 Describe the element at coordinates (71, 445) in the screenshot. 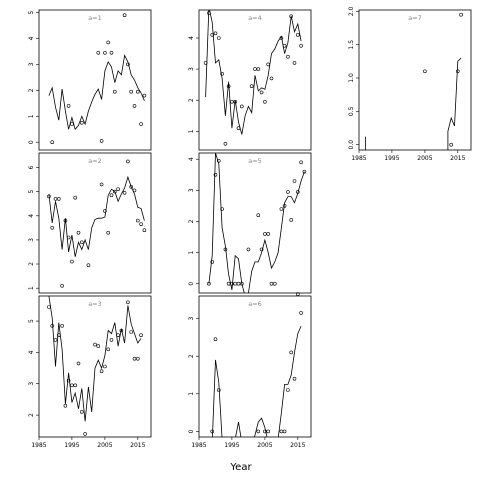

I see `panel-3-xtick-label-2: 1995` at that location.